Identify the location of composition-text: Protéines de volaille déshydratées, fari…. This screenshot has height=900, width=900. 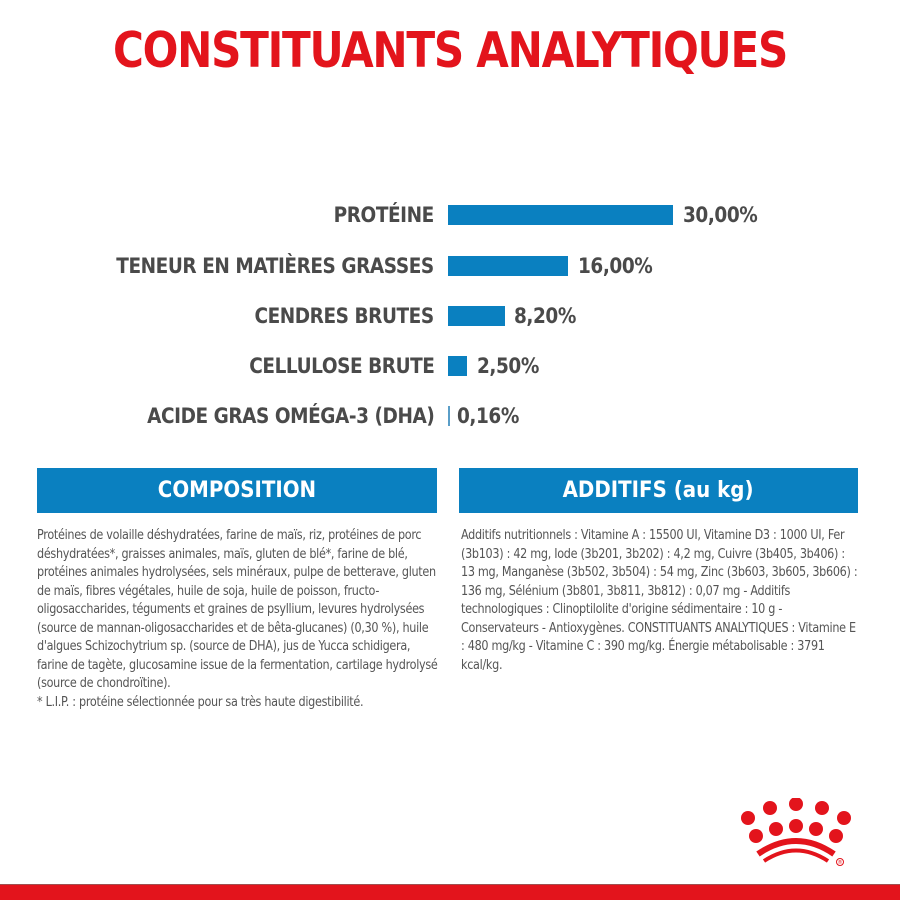
(237, 609).